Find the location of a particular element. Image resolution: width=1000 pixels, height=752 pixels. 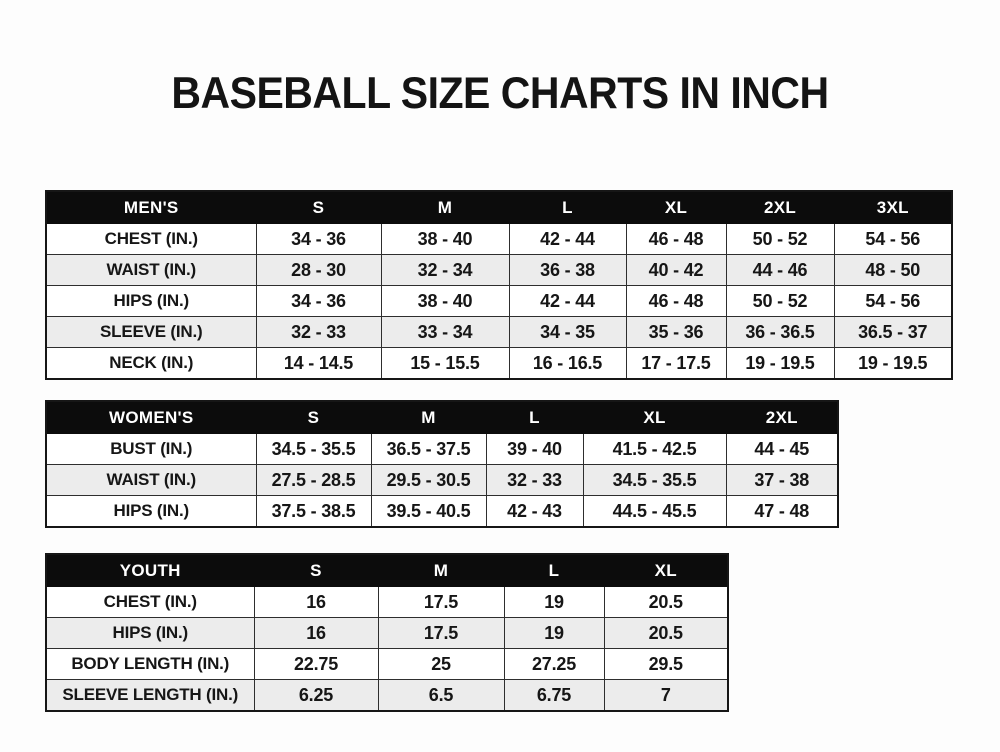

youth-value-cell: 27.25 is located at coordinates (554, 664).